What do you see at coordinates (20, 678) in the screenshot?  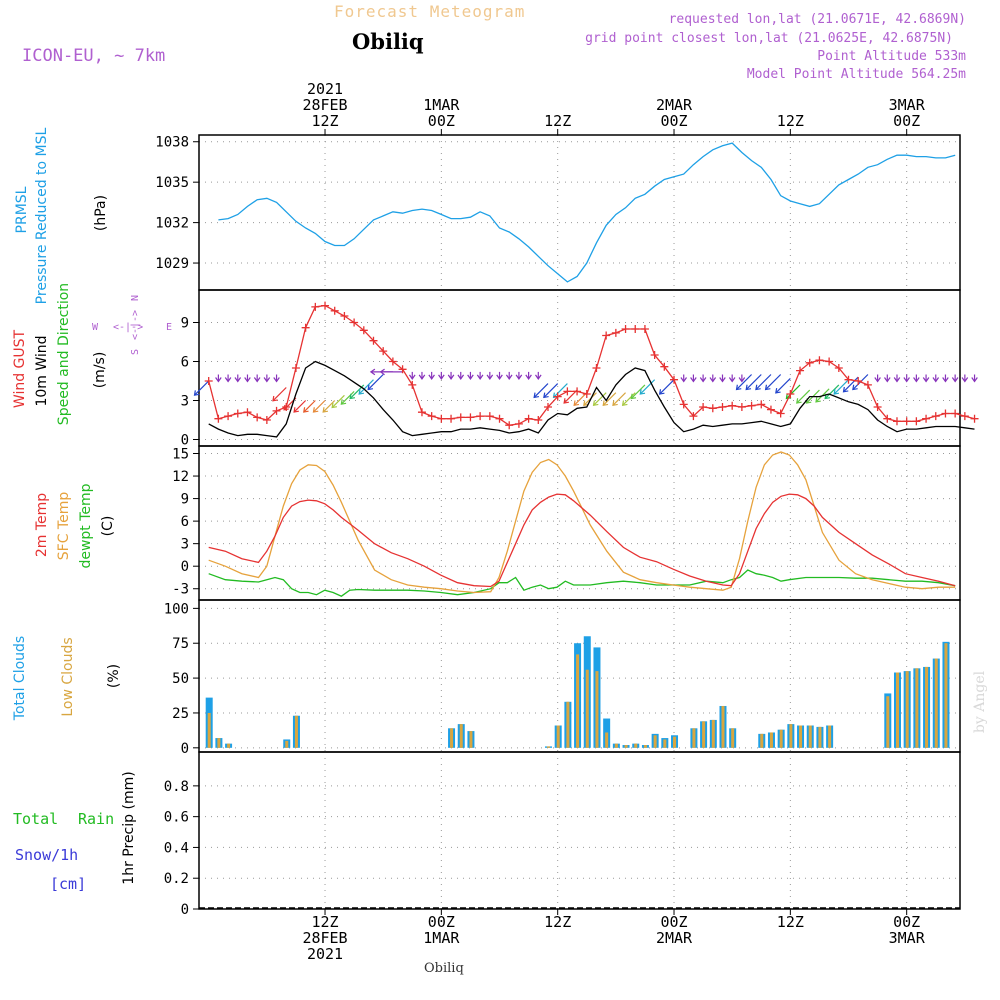 I see `label-total-clouds: Total Clouds` at bounding box center [20, 678].